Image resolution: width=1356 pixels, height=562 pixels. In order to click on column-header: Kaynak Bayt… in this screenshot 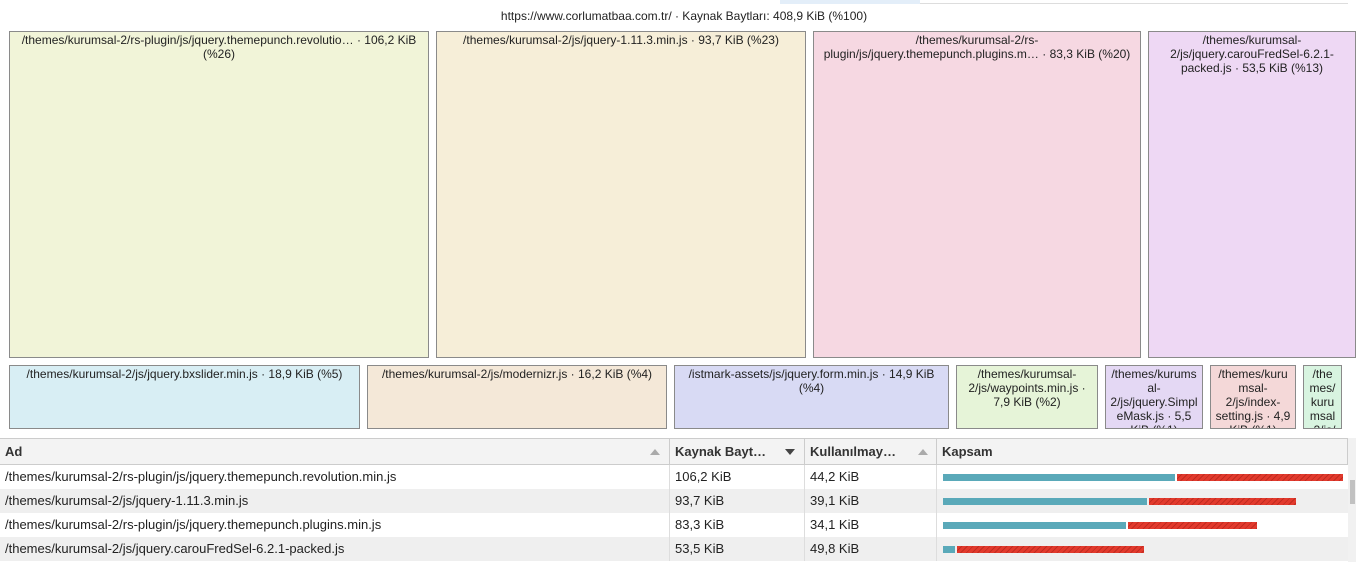, I will do `click(737, 452)`.